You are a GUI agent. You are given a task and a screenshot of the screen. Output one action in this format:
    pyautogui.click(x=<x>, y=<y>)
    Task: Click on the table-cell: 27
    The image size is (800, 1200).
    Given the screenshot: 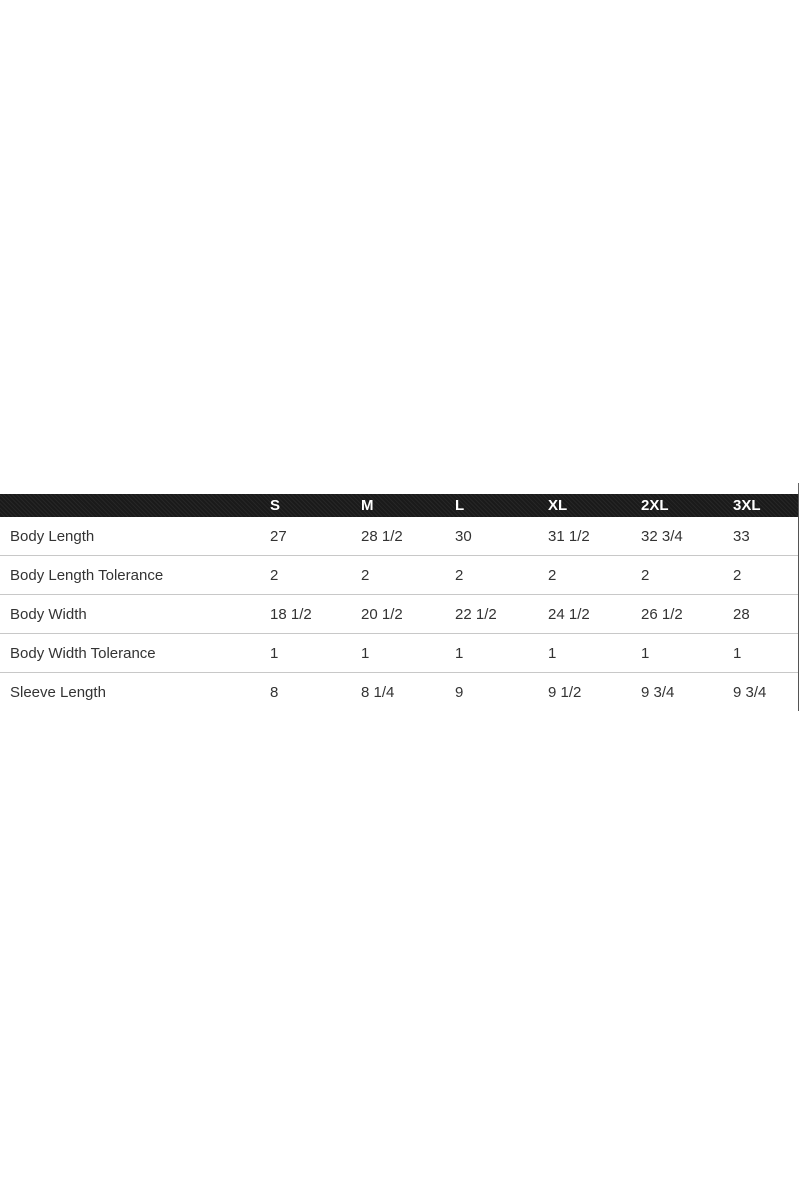 What is the action you would take?
    pyautogui.click(x=278, y=536)
    